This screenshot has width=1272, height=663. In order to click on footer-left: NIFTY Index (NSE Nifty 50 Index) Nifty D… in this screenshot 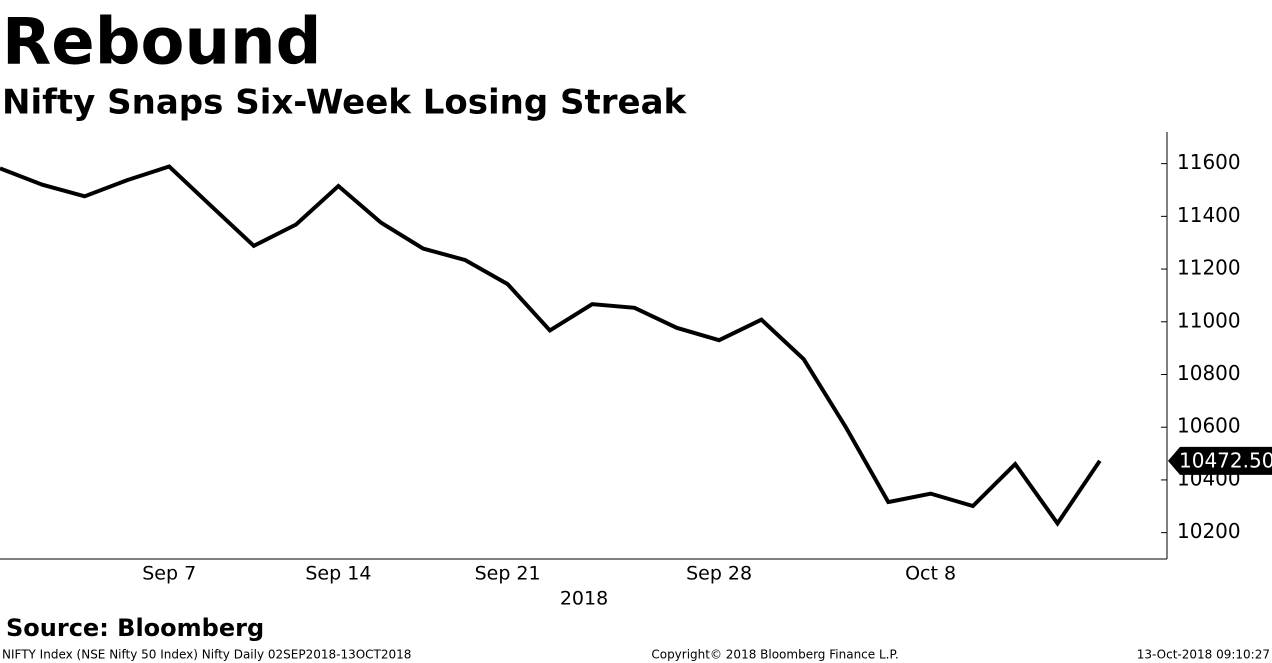, I will do `click(206, 655)`.